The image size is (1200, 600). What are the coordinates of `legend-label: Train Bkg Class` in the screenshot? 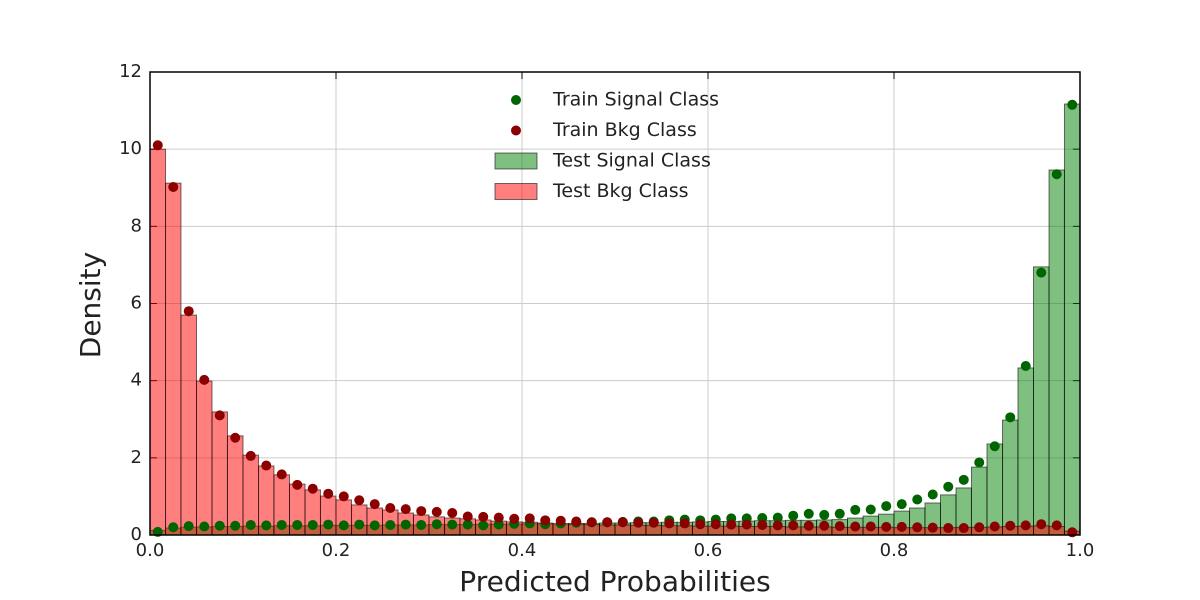 It's located at (624, 130).